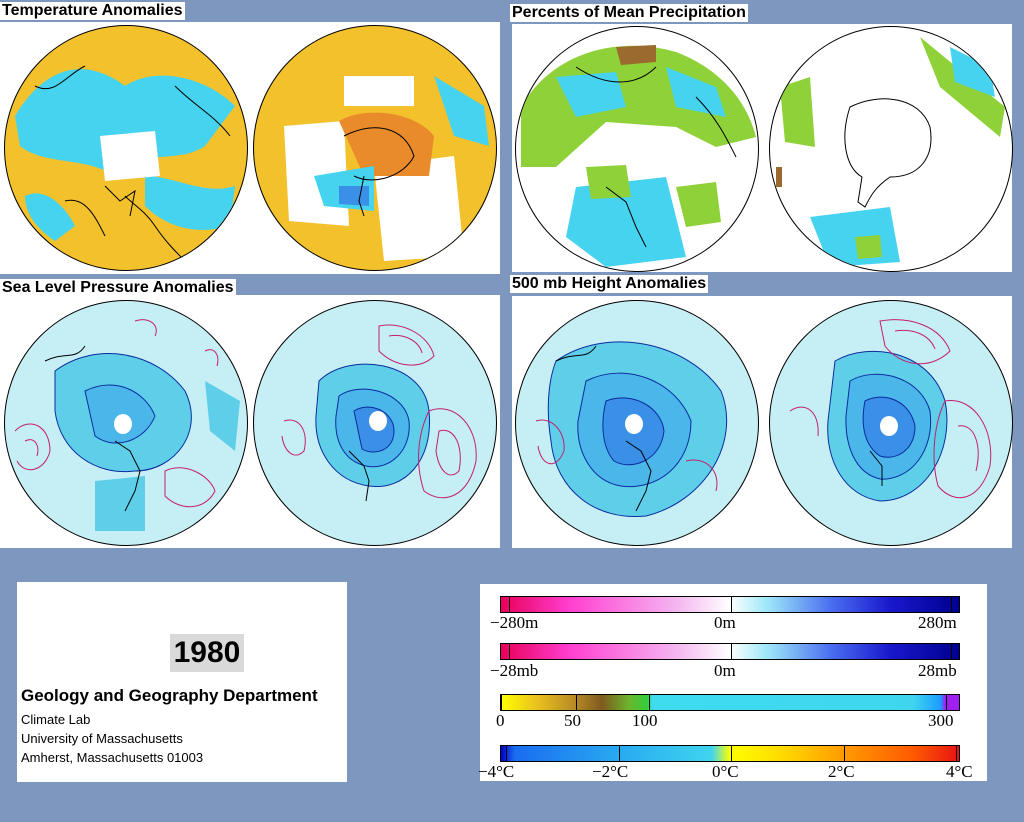  Describe the element at coordinates (169, 695) in the screenshot. I see `department-name: Geology and Geography Department` at that location.